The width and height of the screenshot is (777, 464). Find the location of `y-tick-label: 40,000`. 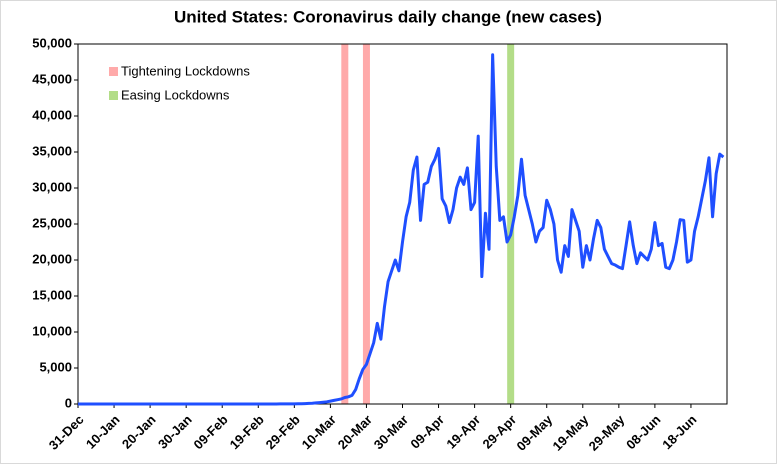

y-tick-label: 40,000 is located at coordinates (52, 114).